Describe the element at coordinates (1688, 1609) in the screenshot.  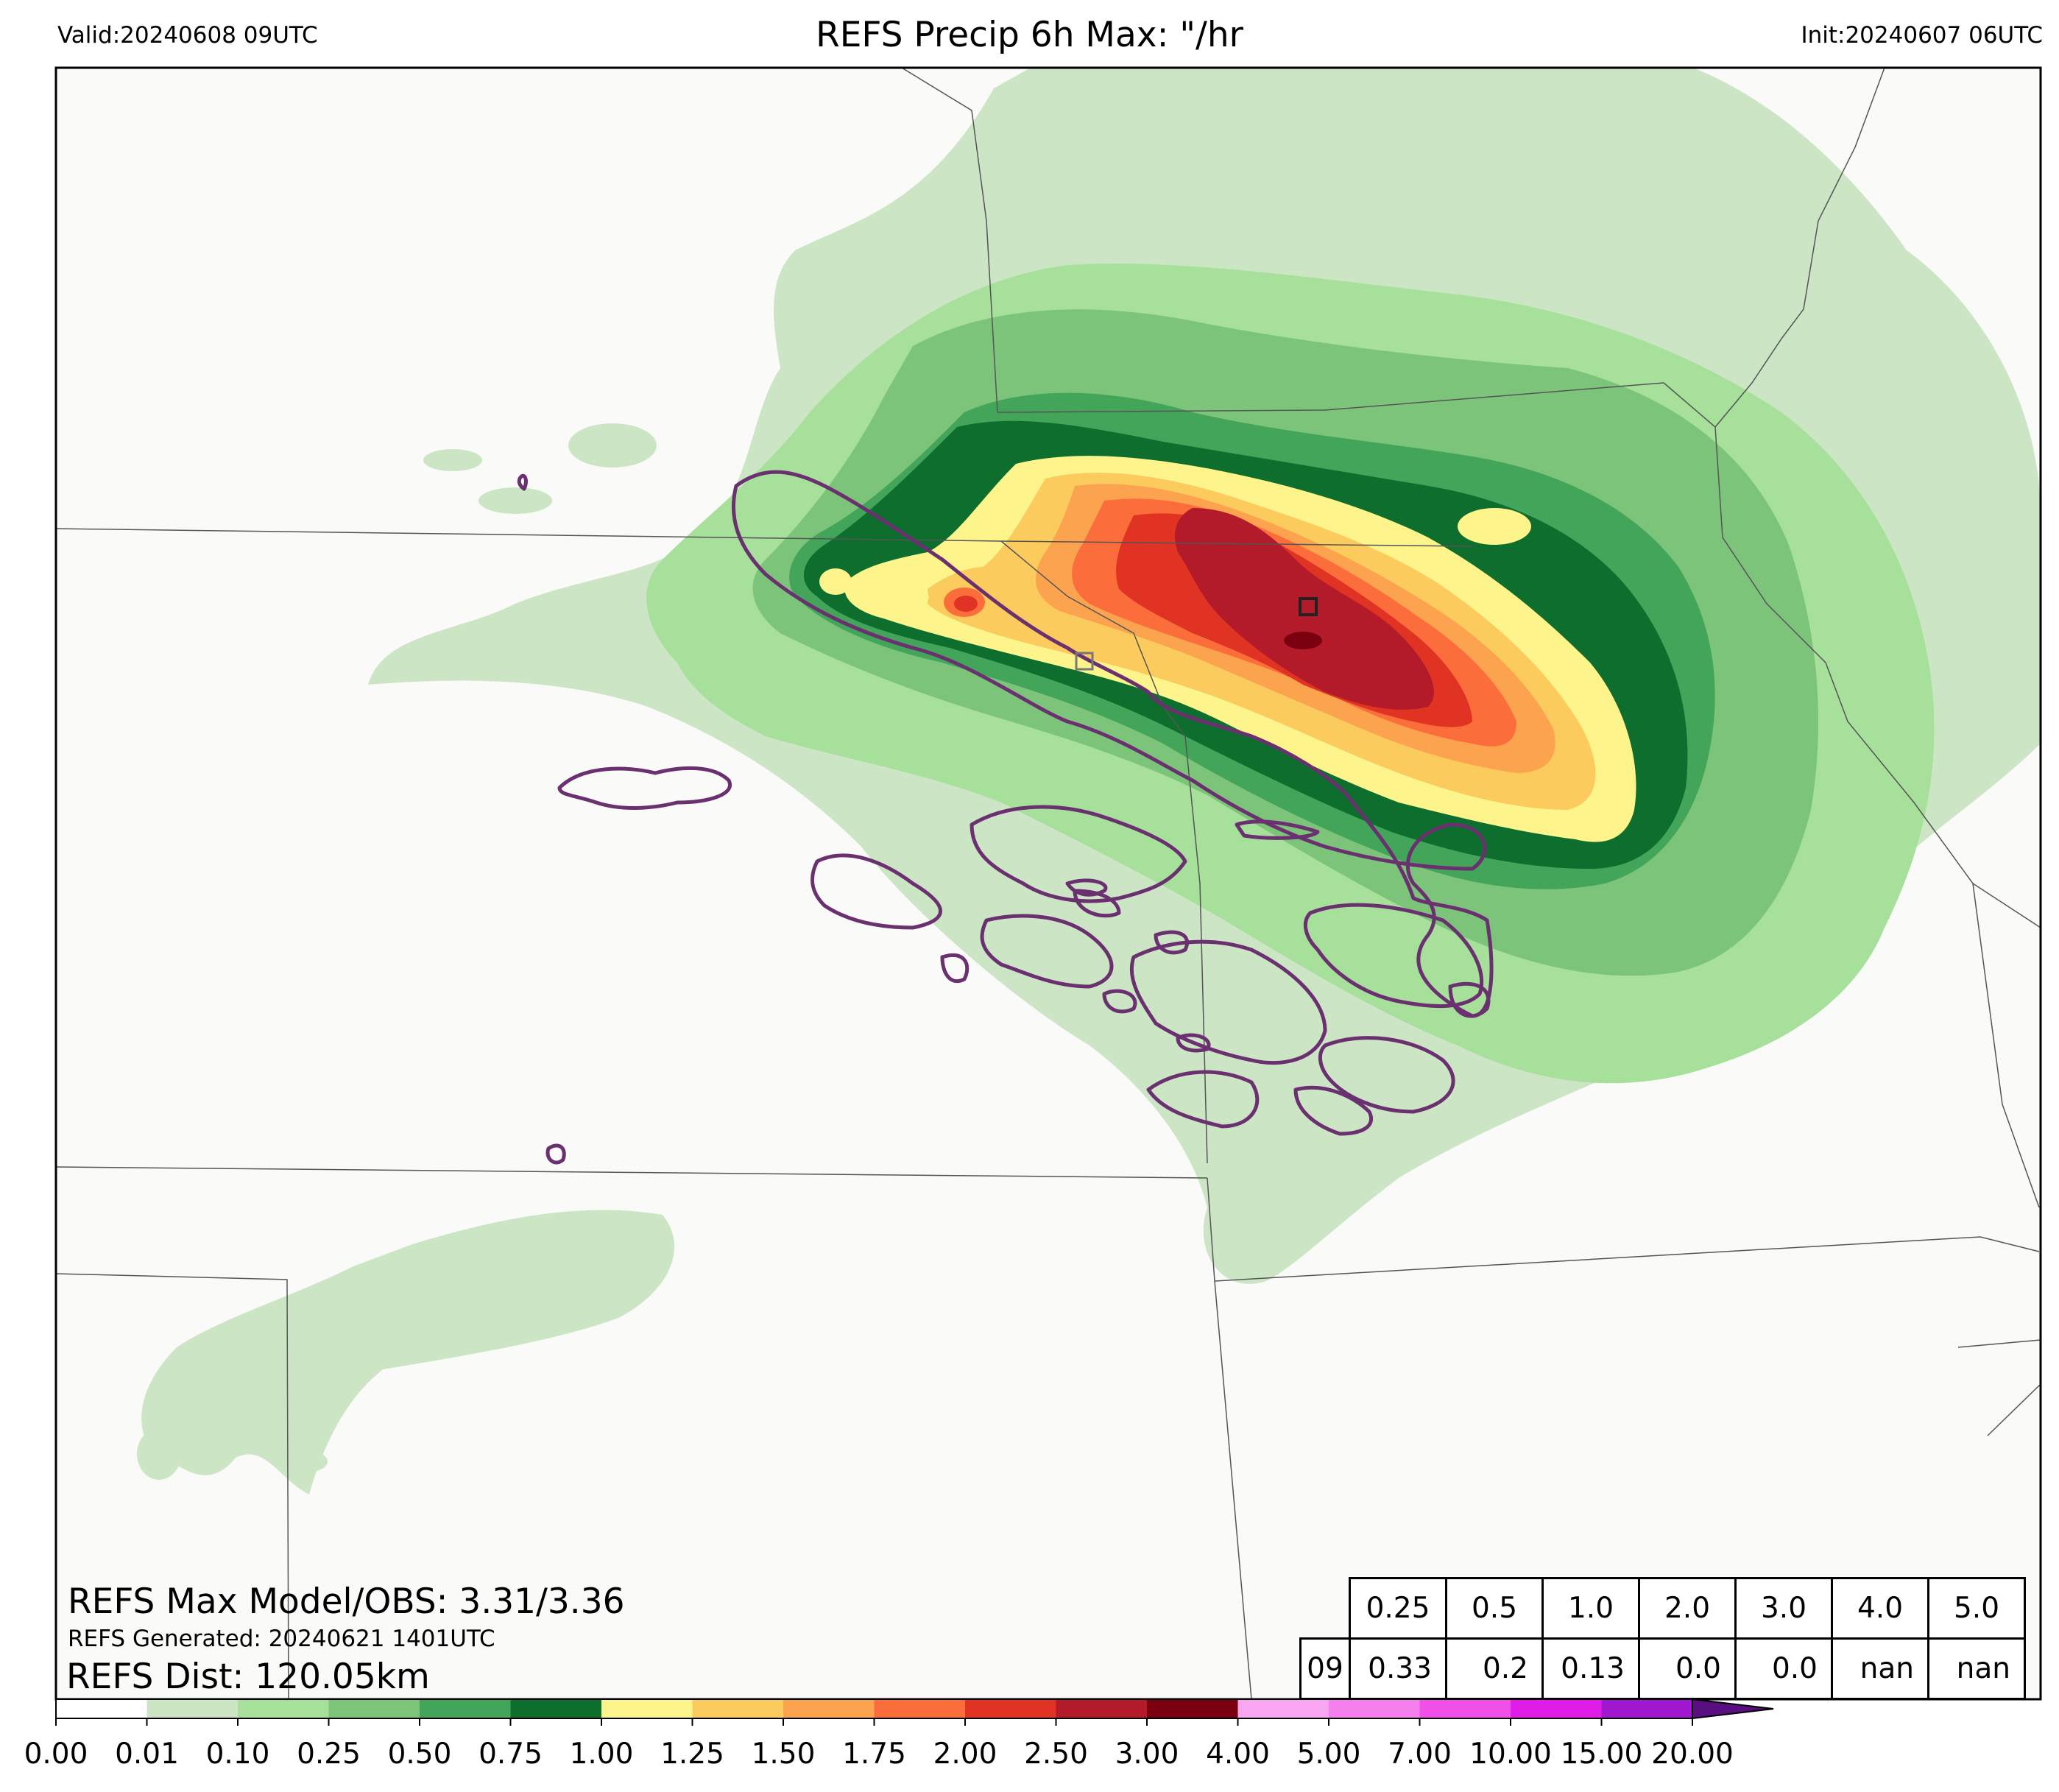
I see `stats-threshold-cell: 2.0` at that location.